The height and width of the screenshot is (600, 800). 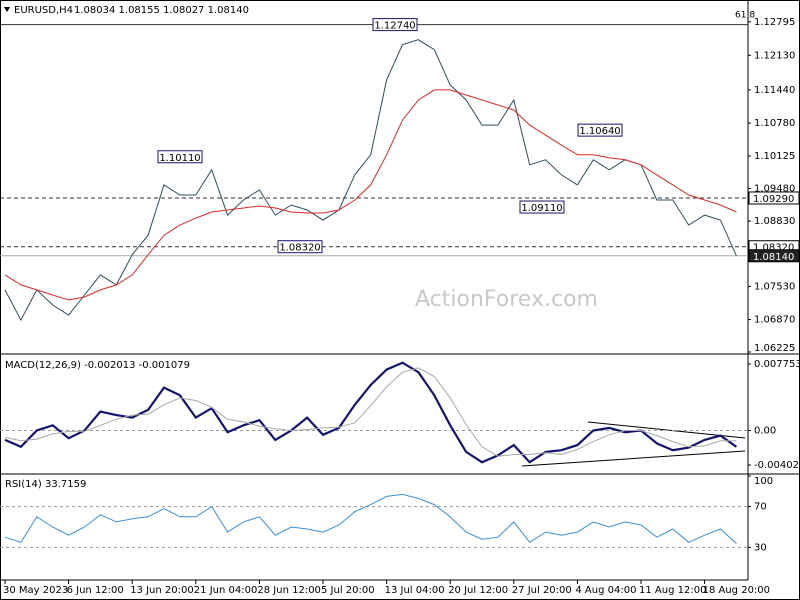 What do you see at coordinates (7, 9) in the screenshot?
I see `menu-icon` at bounding box center [7, 9].